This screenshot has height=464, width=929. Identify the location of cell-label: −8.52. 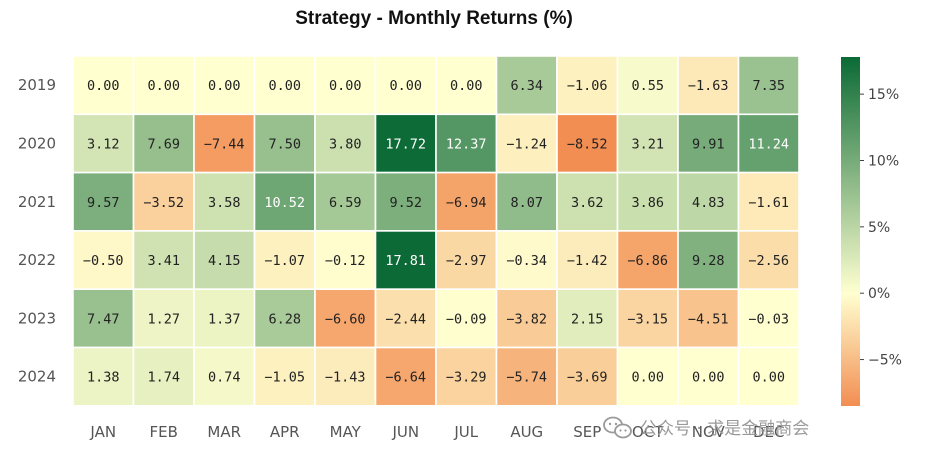
(587, 144).